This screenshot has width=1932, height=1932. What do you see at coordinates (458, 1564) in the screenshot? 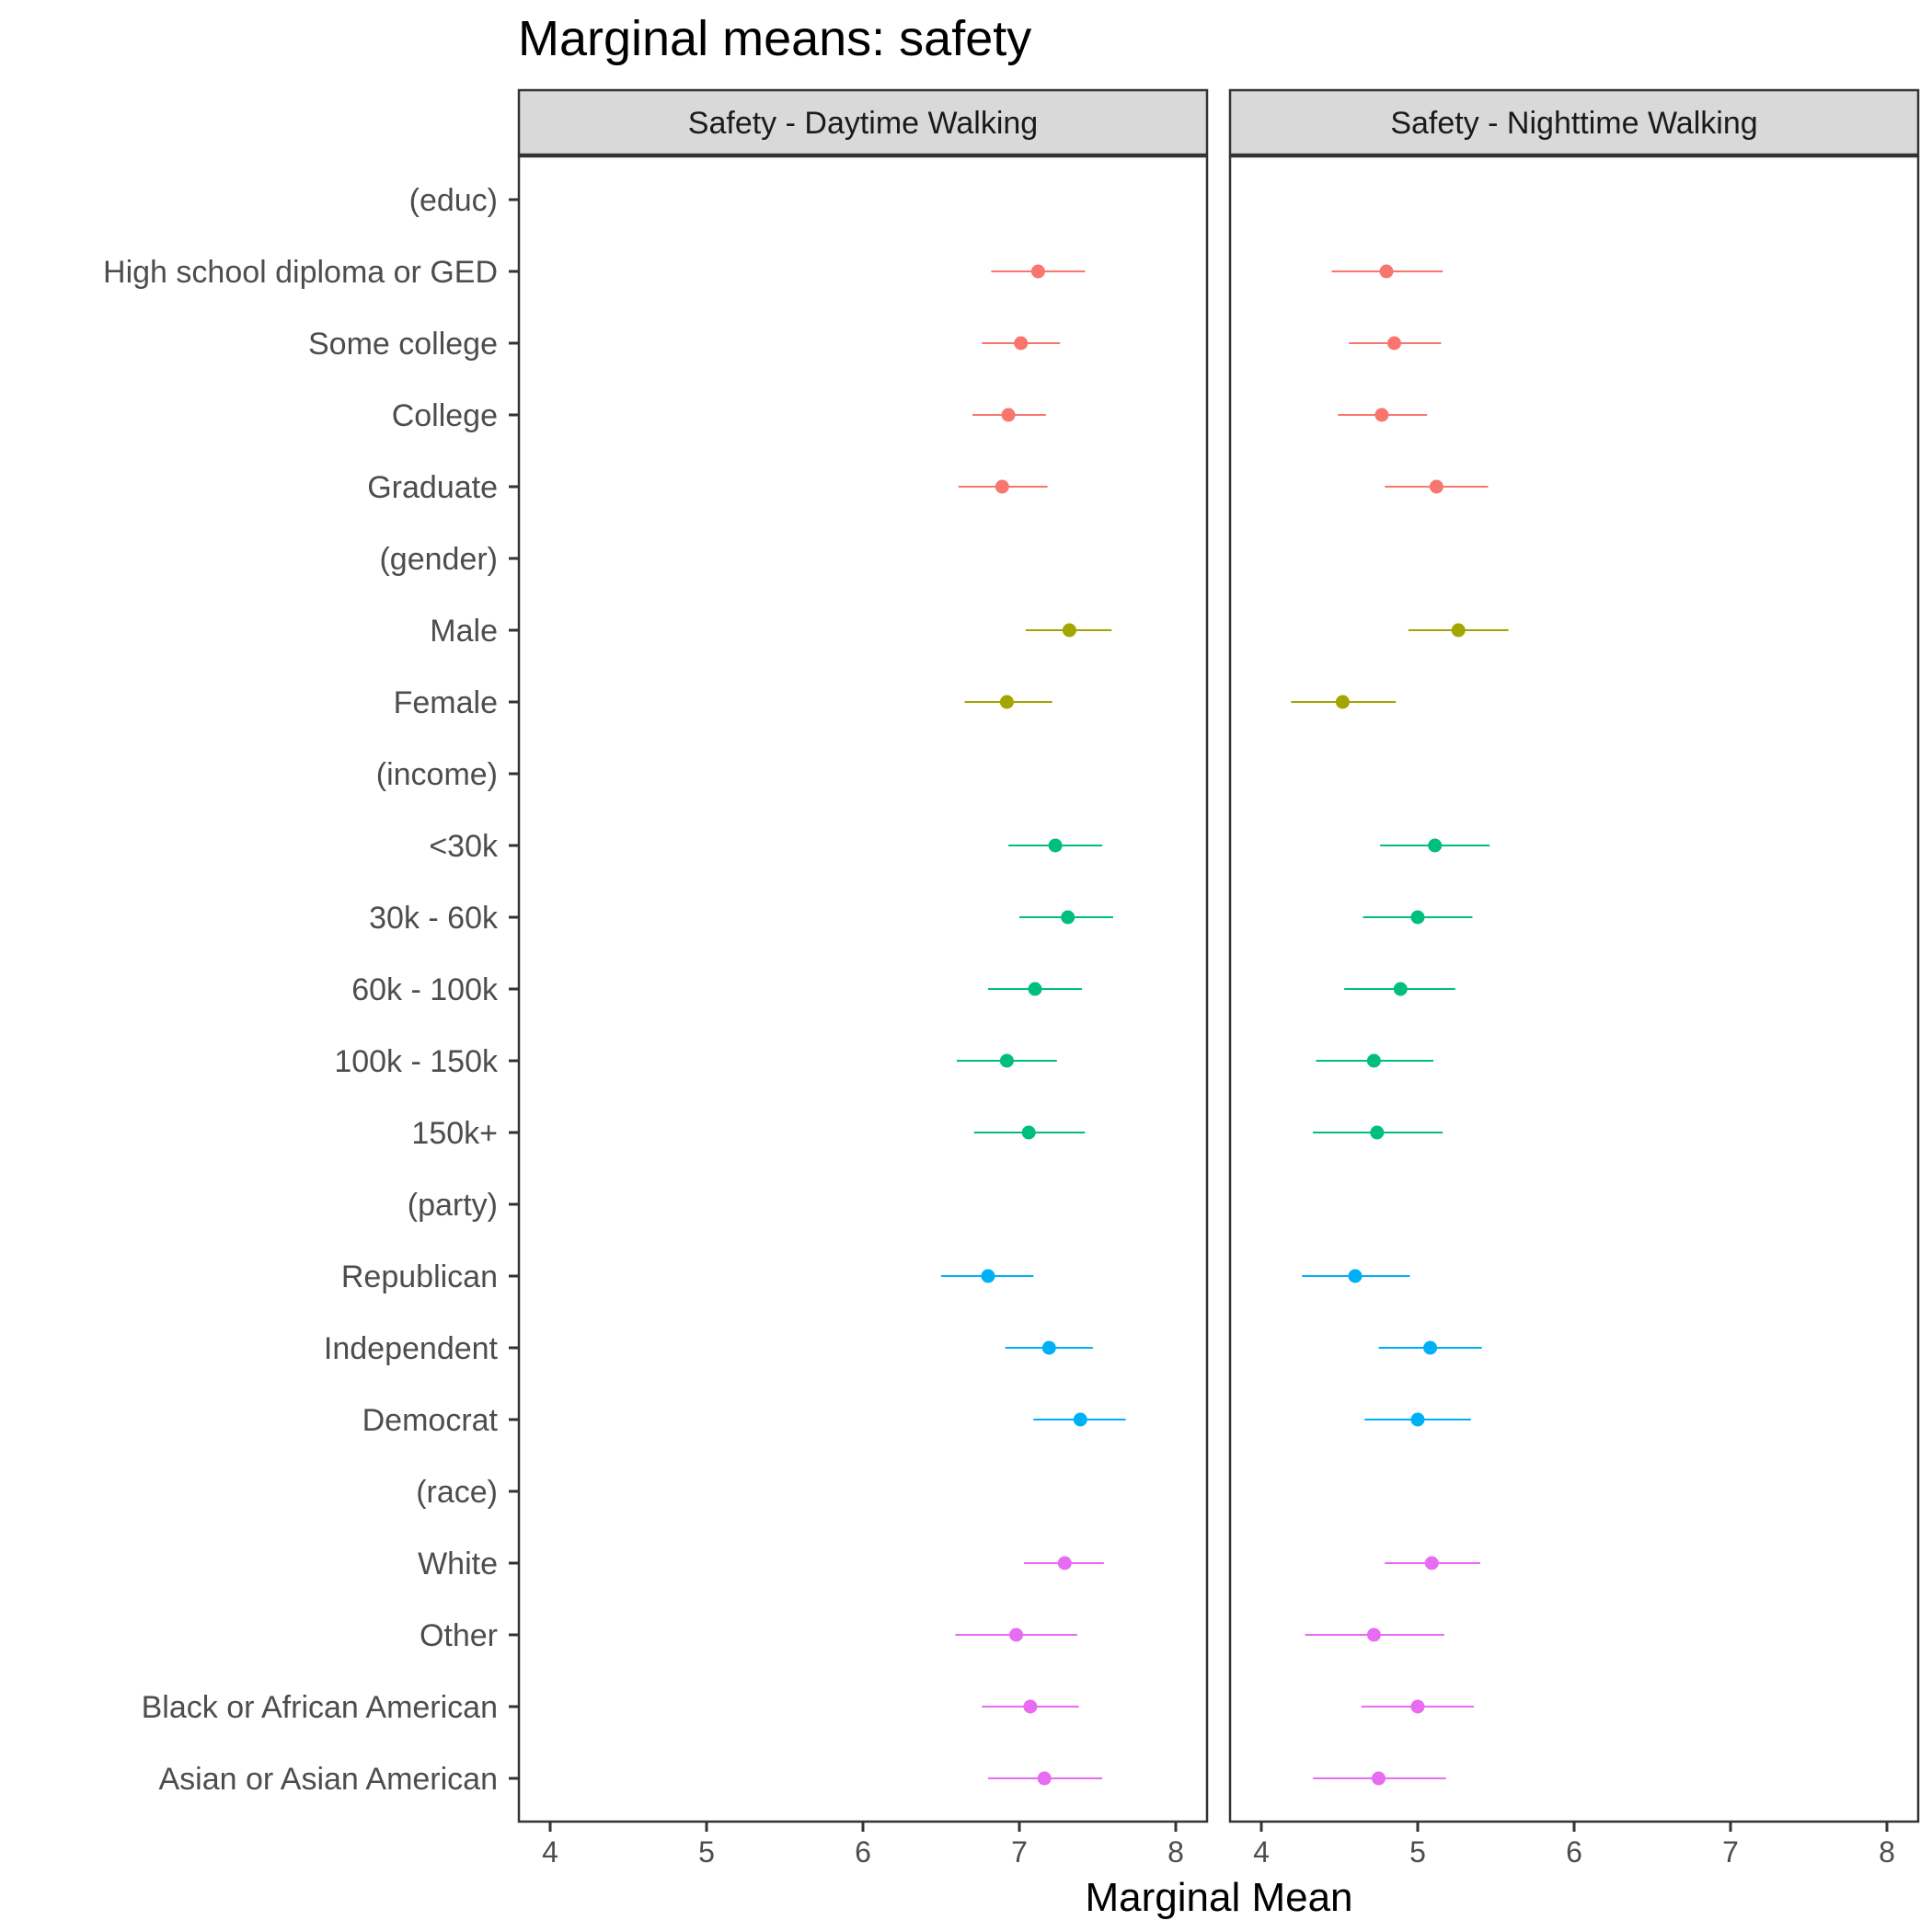
I see `y-tick-label-white: White` at bounding box center [458, 1564].